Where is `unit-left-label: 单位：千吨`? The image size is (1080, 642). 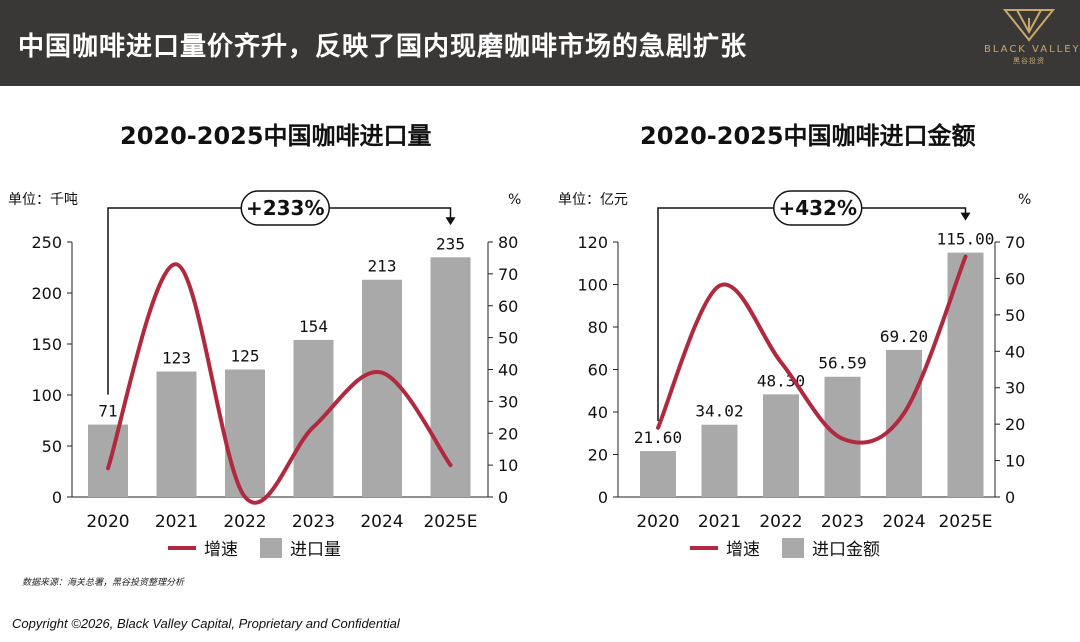
unit-left-label: 单位：千吨 is located at coordinates (43, 200).